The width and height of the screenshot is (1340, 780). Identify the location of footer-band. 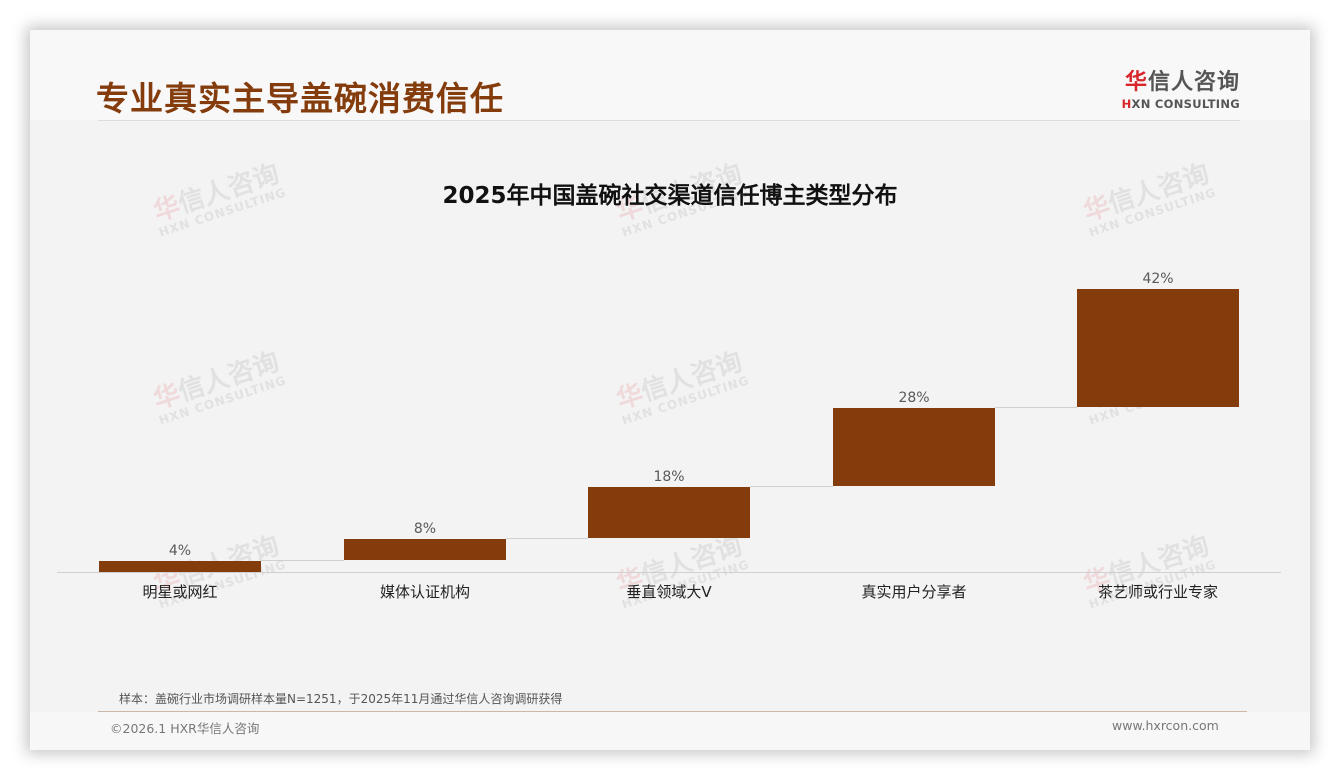
(670, 731).